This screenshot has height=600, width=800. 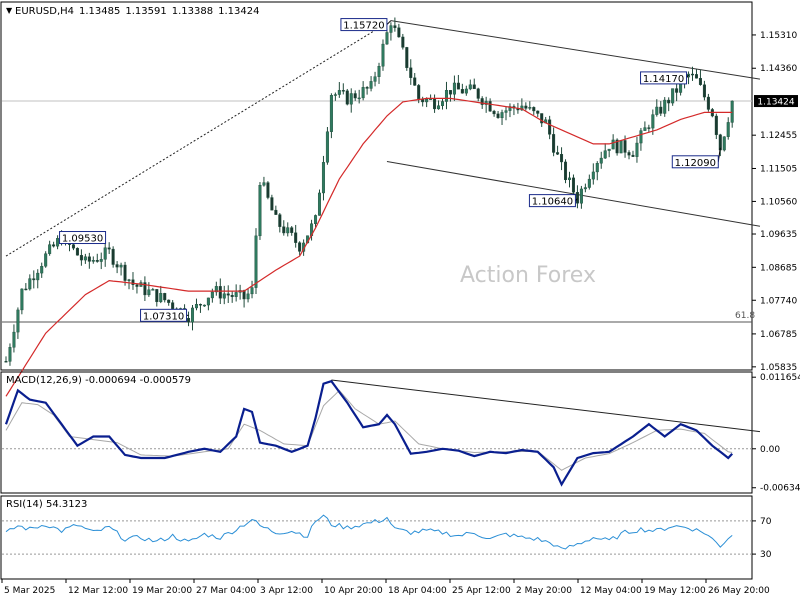 What do you see at coordinates (663, 79) in the screenshot?
I see `annotation-label: 1.14170` at bounding box center [663, 79].